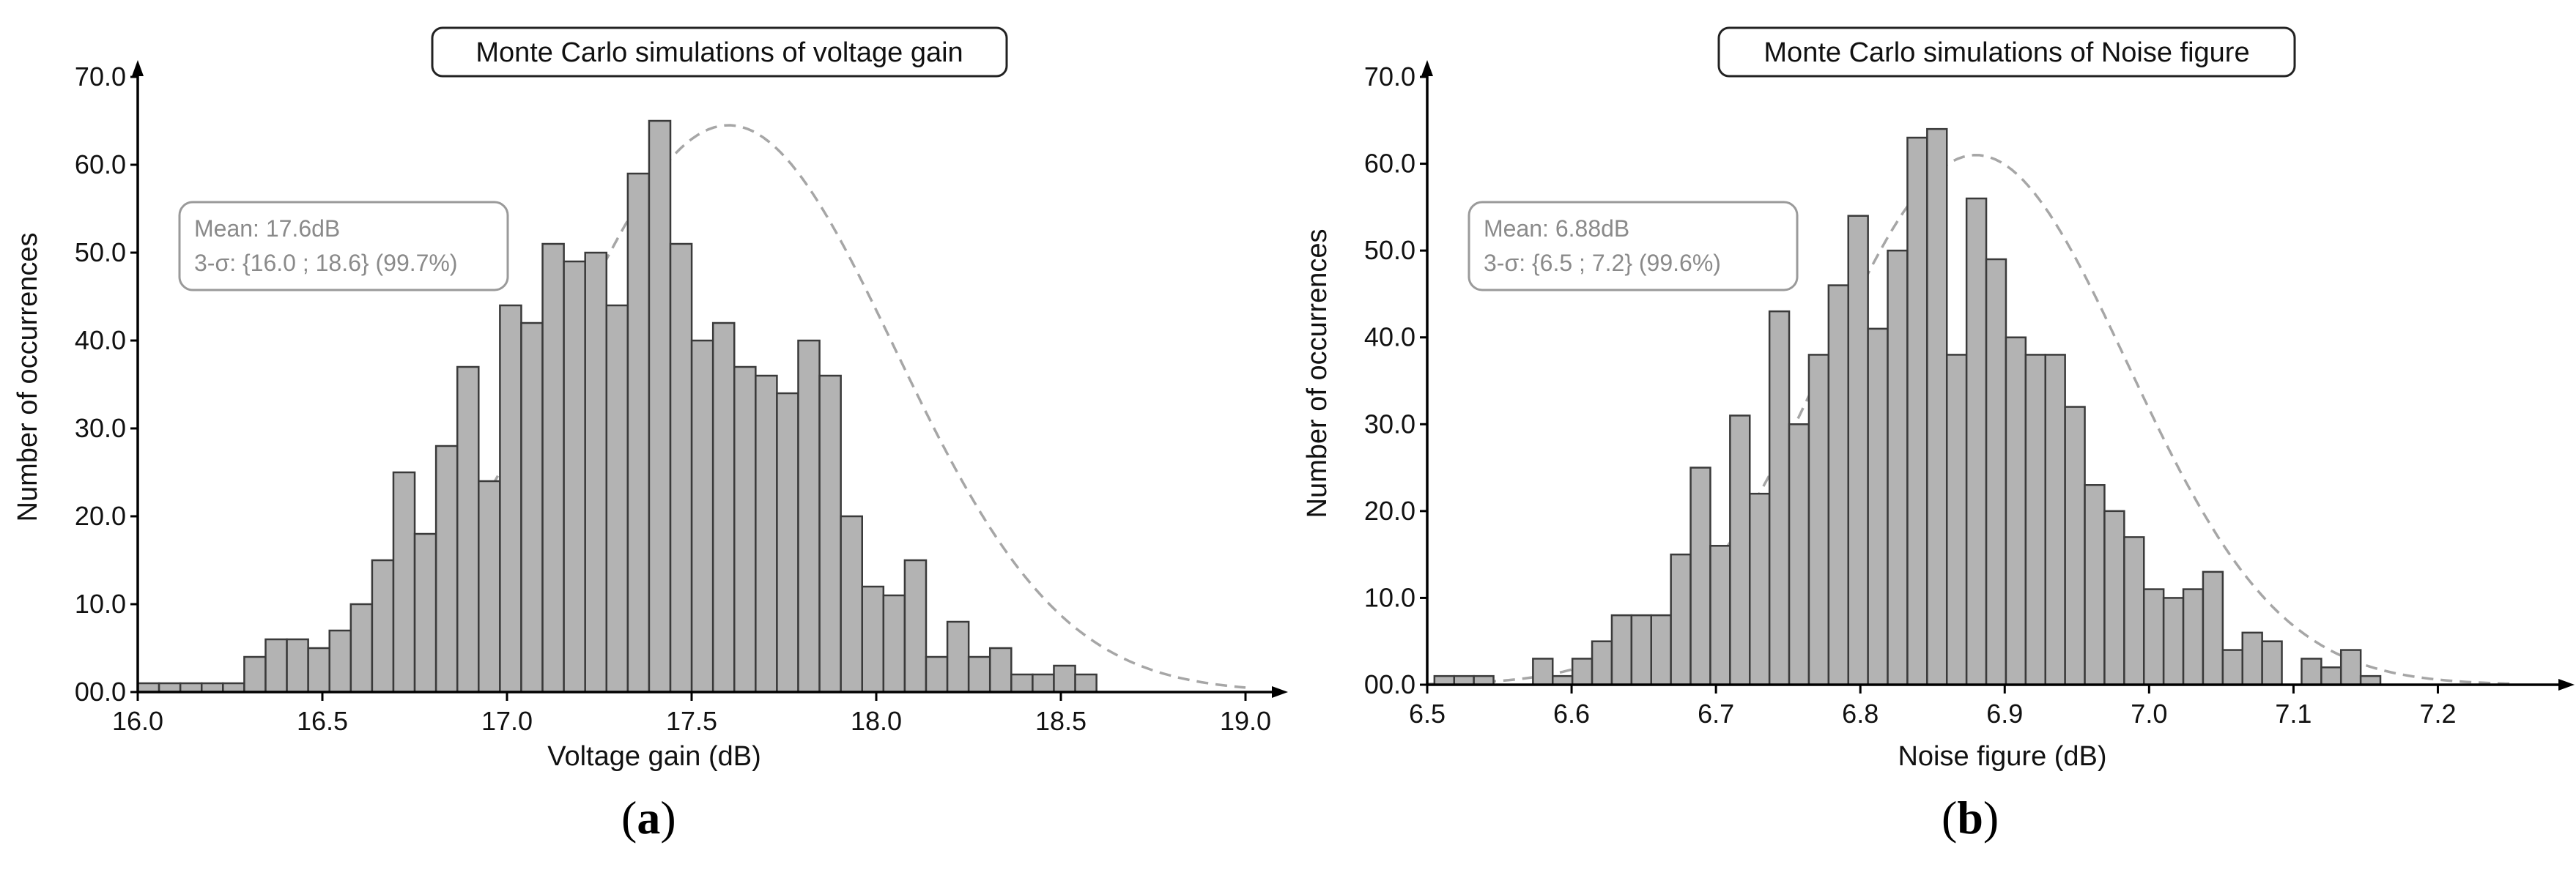 The height and width of the screenshot is (870, 2576). What do you see at coordinates (1061, 721) in the screenshot?
I see `chart-a-x-tick-label: 18.5` at bounding box center [1061, 721].